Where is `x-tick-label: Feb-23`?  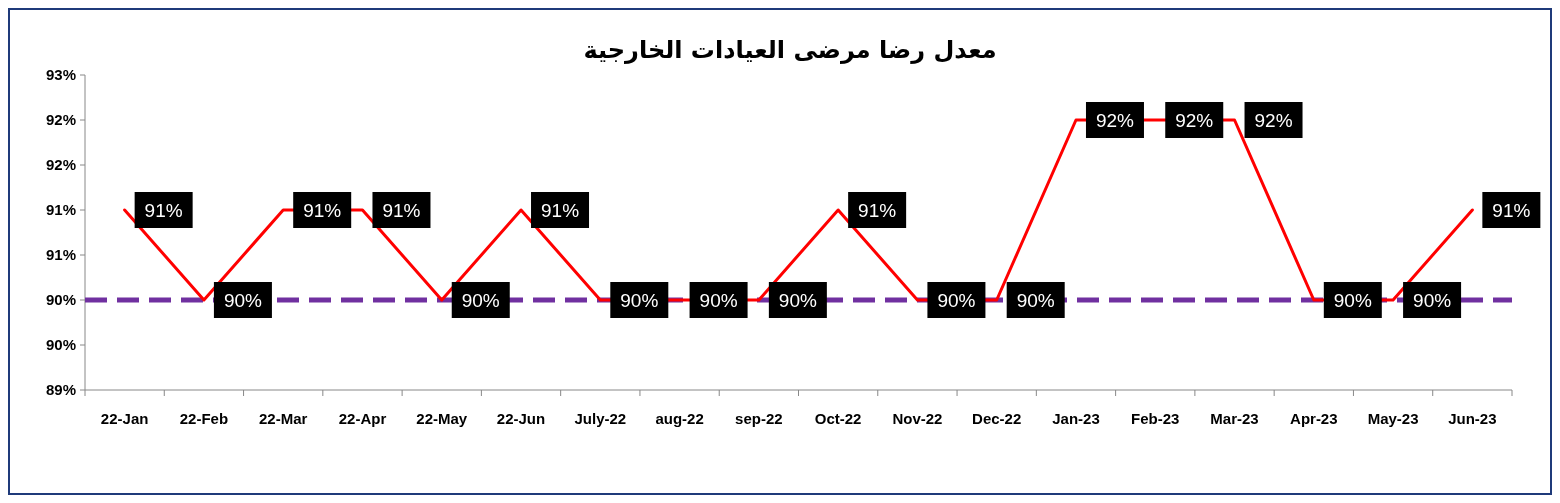
x-tick-label: Feb-23 is located at coordinates (1155, 418).